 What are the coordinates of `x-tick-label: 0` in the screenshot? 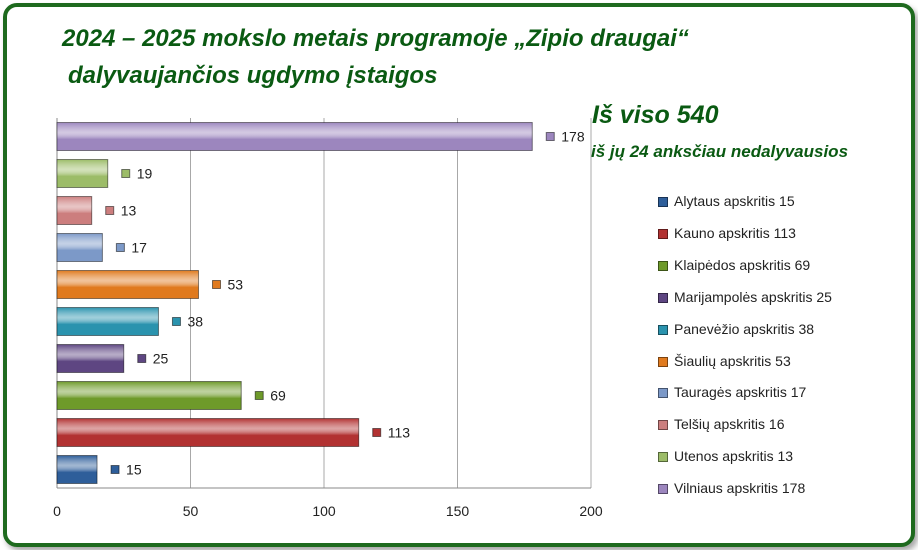 It's located at (57, 511).